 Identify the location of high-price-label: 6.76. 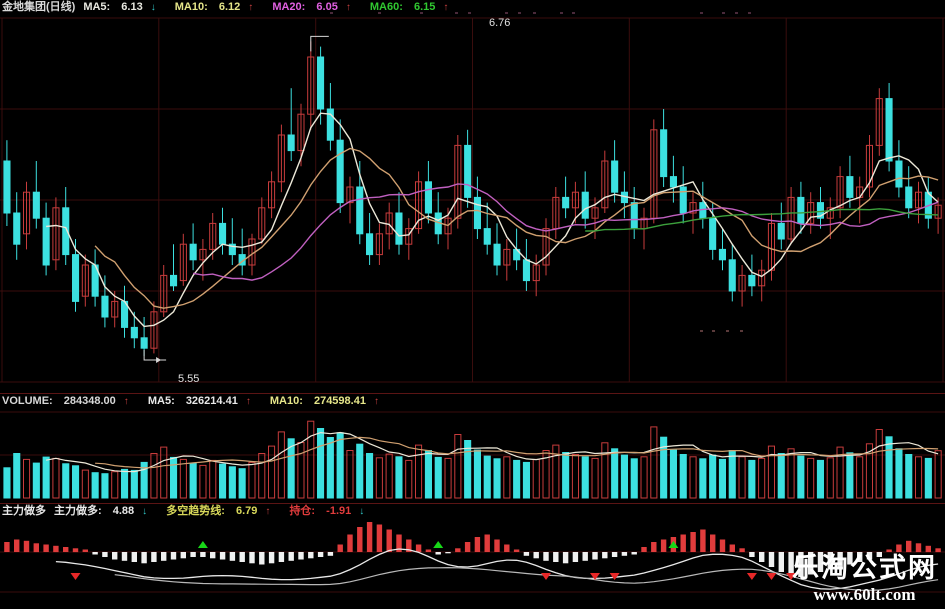
(500, 23).